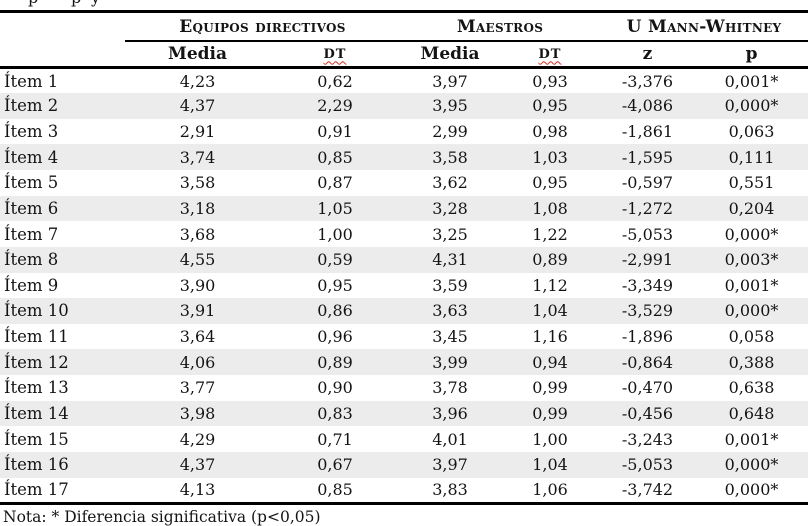  What do you see at coordinates (197, 362) in the screenshot?
I see `cell-ed-media: 4,06` at bounding box center [197, 362].